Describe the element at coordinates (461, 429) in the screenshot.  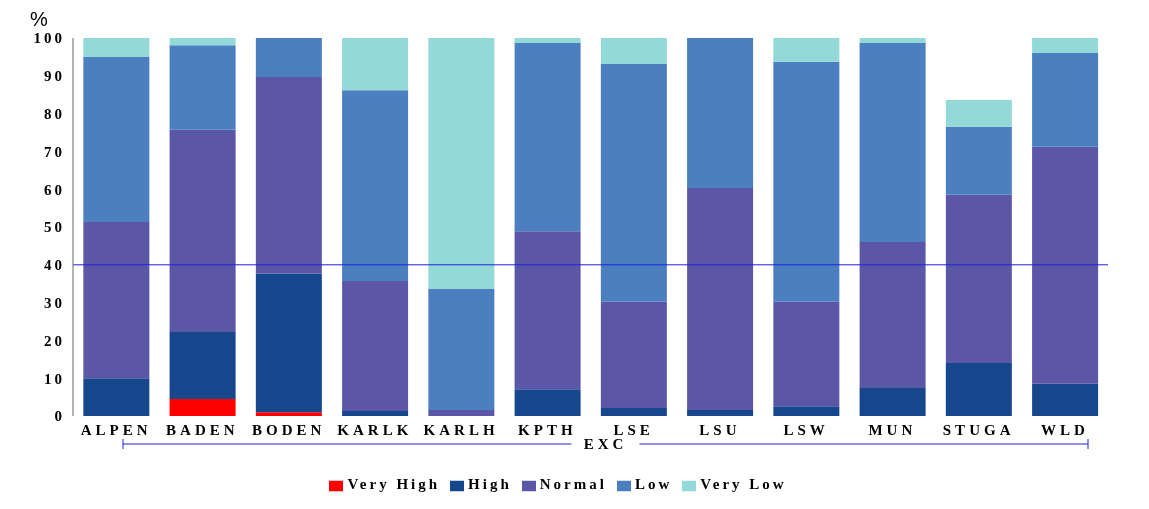
I see `x-tick-label: KARLH` at that location.